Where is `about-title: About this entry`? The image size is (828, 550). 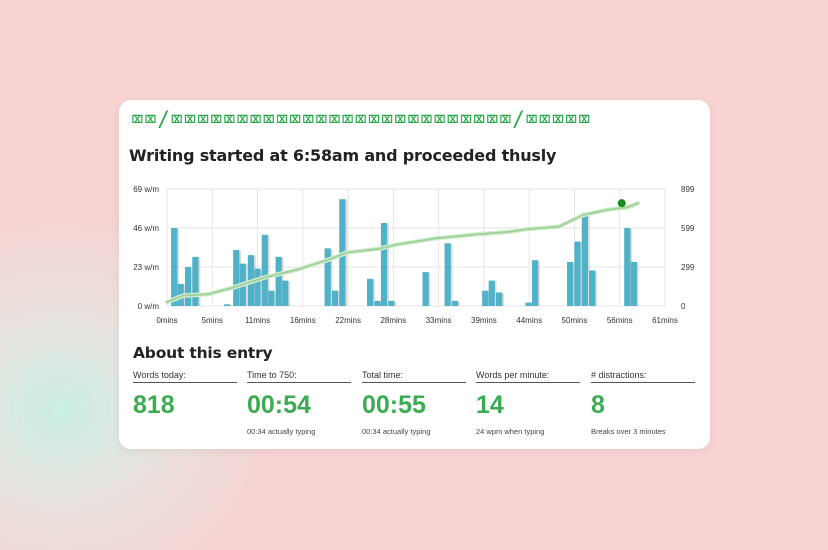
about-title: About this entry is located at coordinates (203, 353).